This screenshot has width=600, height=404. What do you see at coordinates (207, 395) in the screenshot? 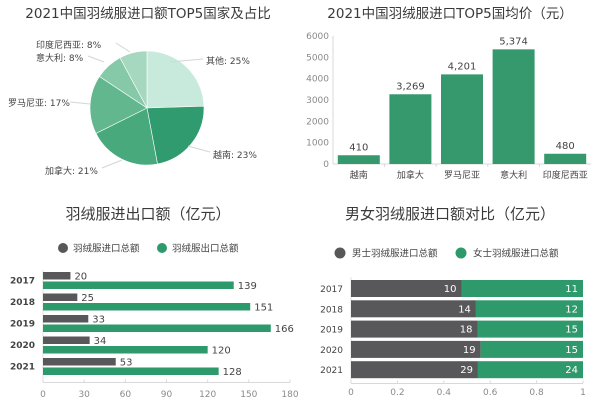
I see `x-tick-label: 120` at bounding box center [207, 395].